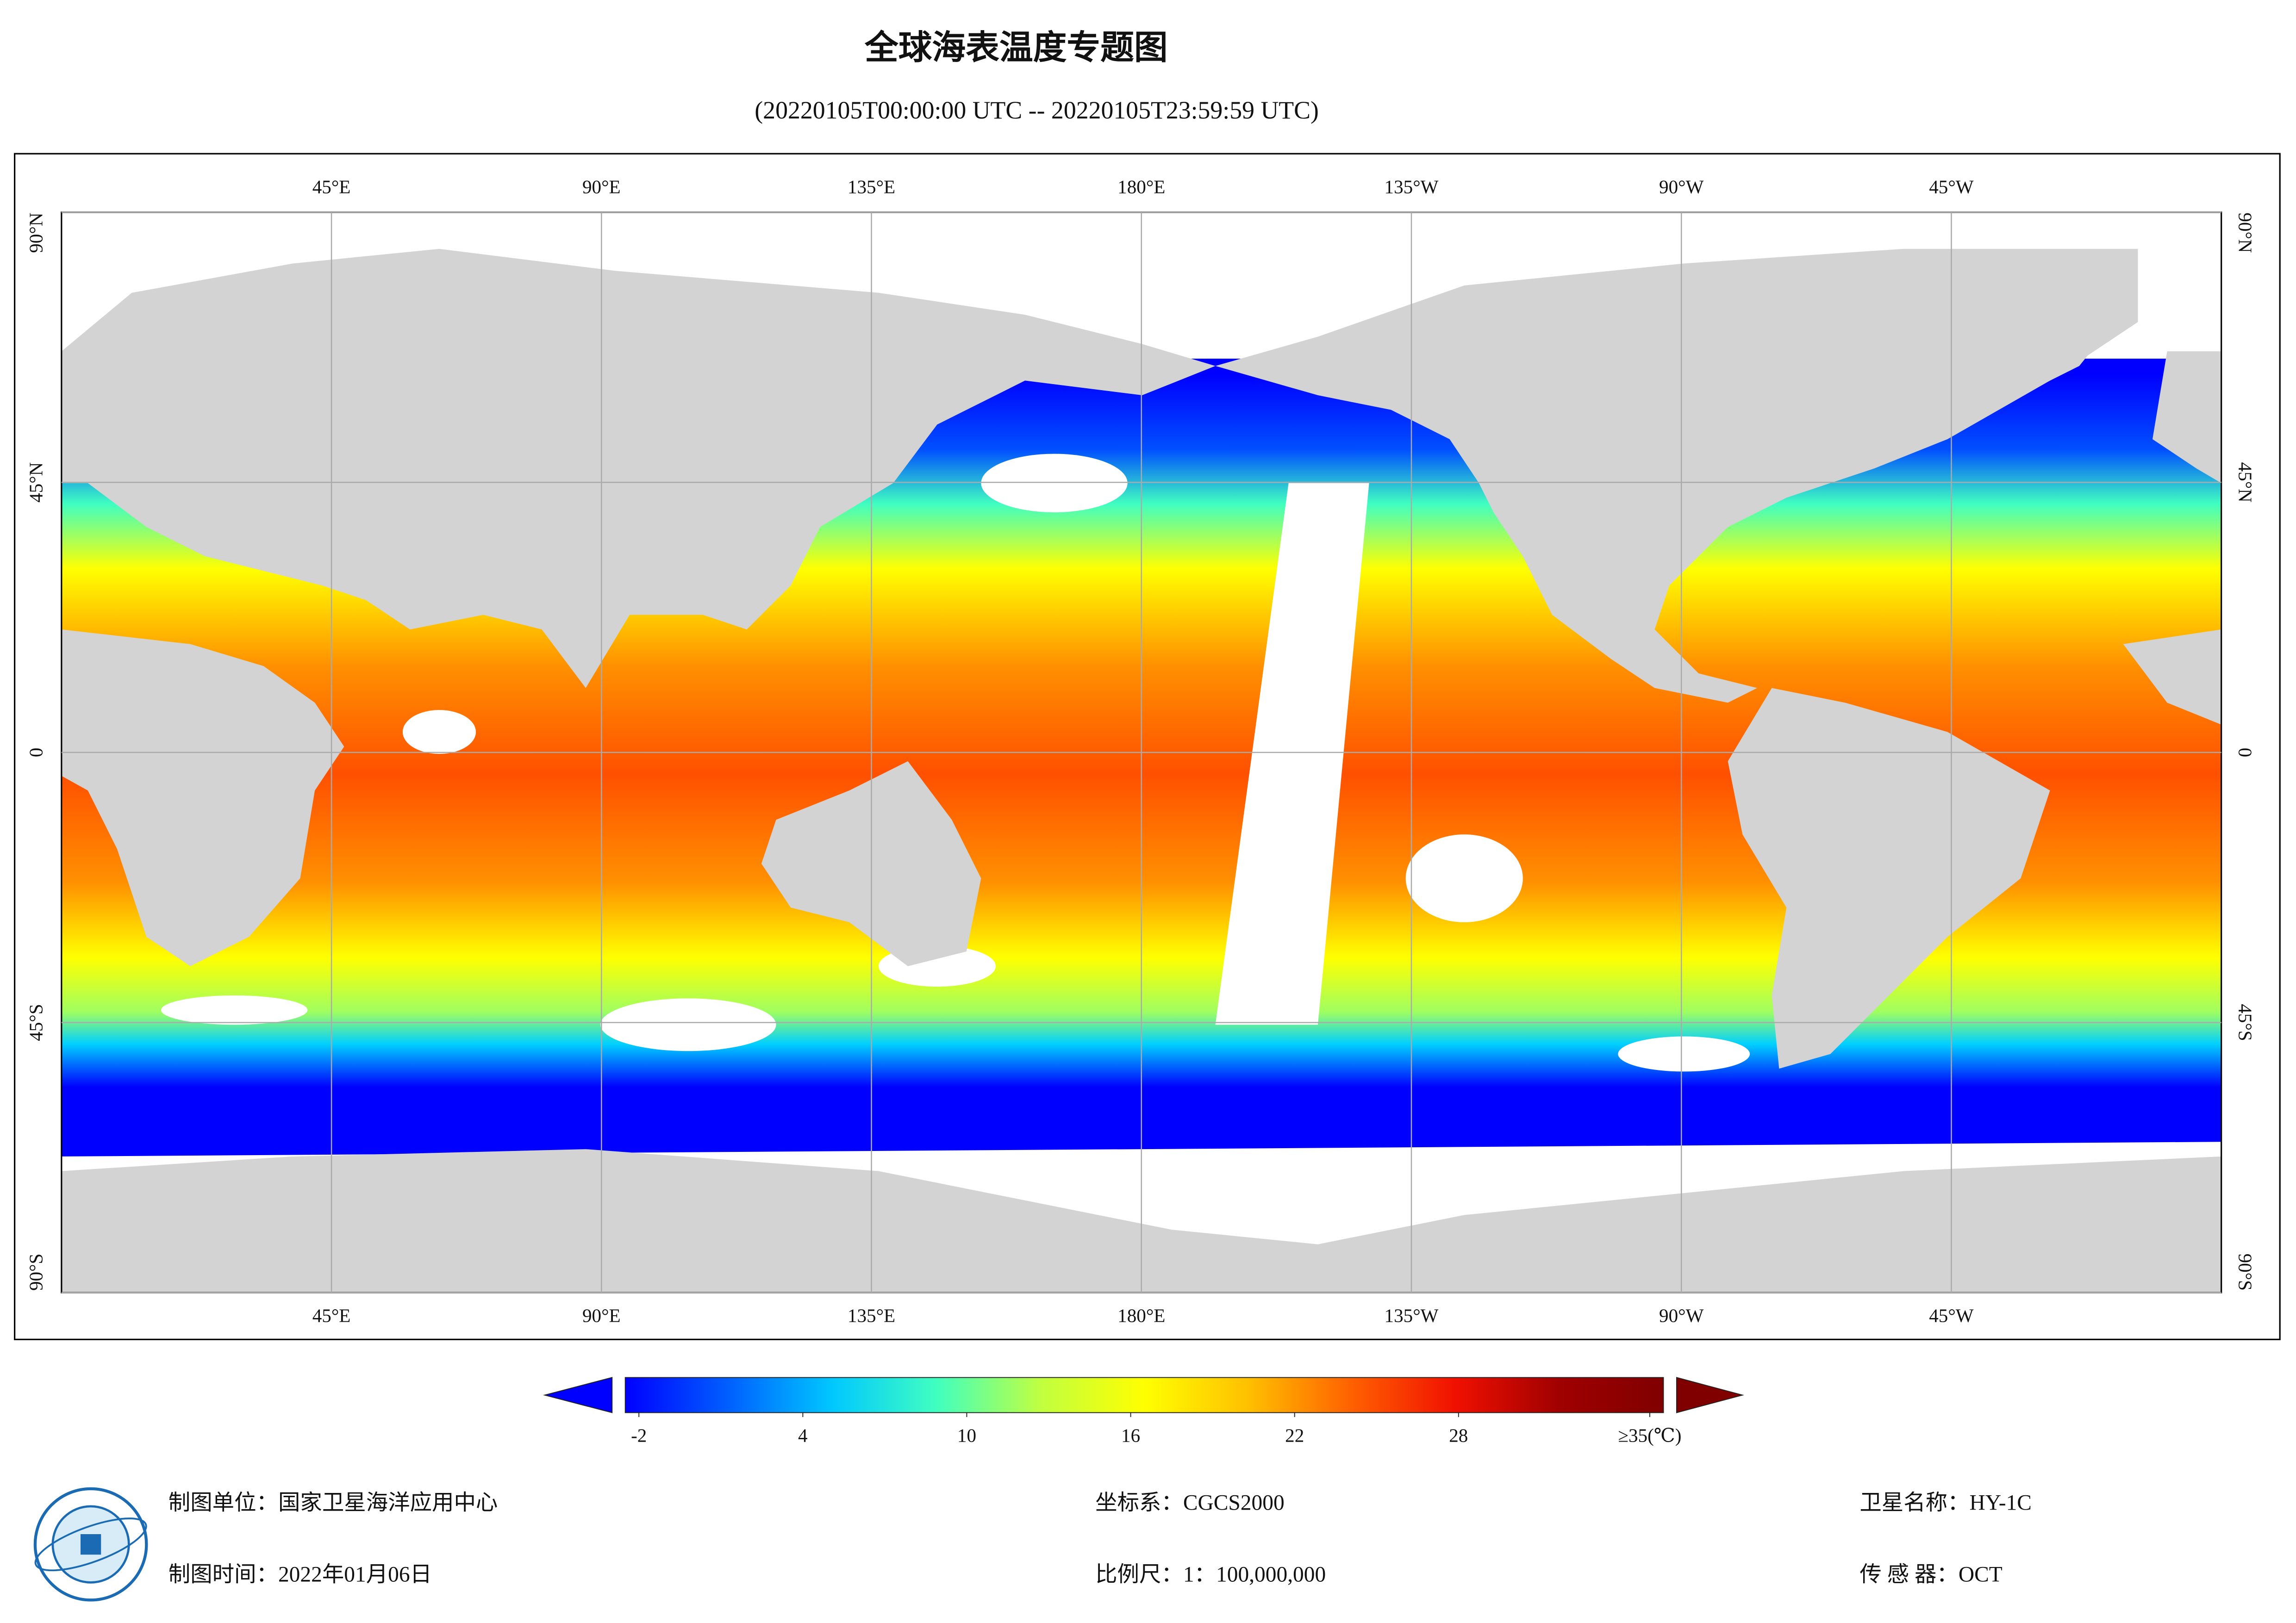 The height and width of the screenshot is (1623, 2296). Describe the element at coordinates (1412, 186) in the screenshot. I see `lon-label-top: 135°W` at that location.